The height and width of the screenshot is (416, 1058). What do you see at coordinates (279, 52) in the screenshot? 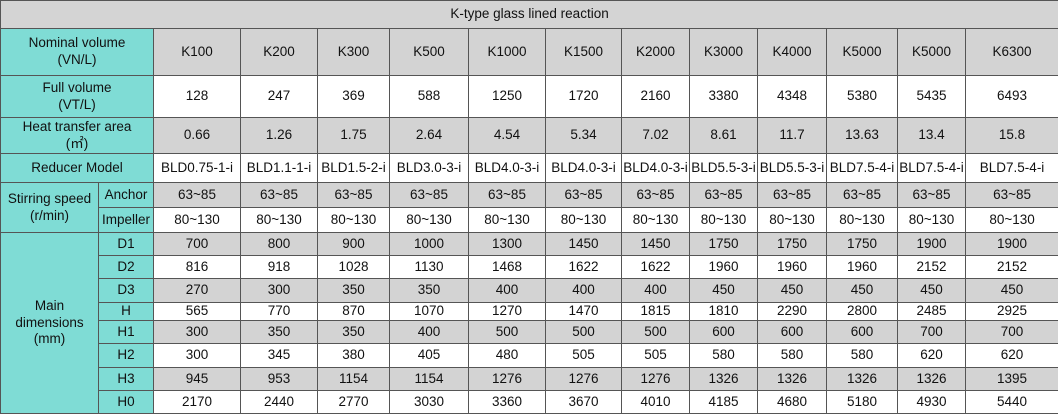
I see `table-cell: K200` at bounding box center [279, 52].